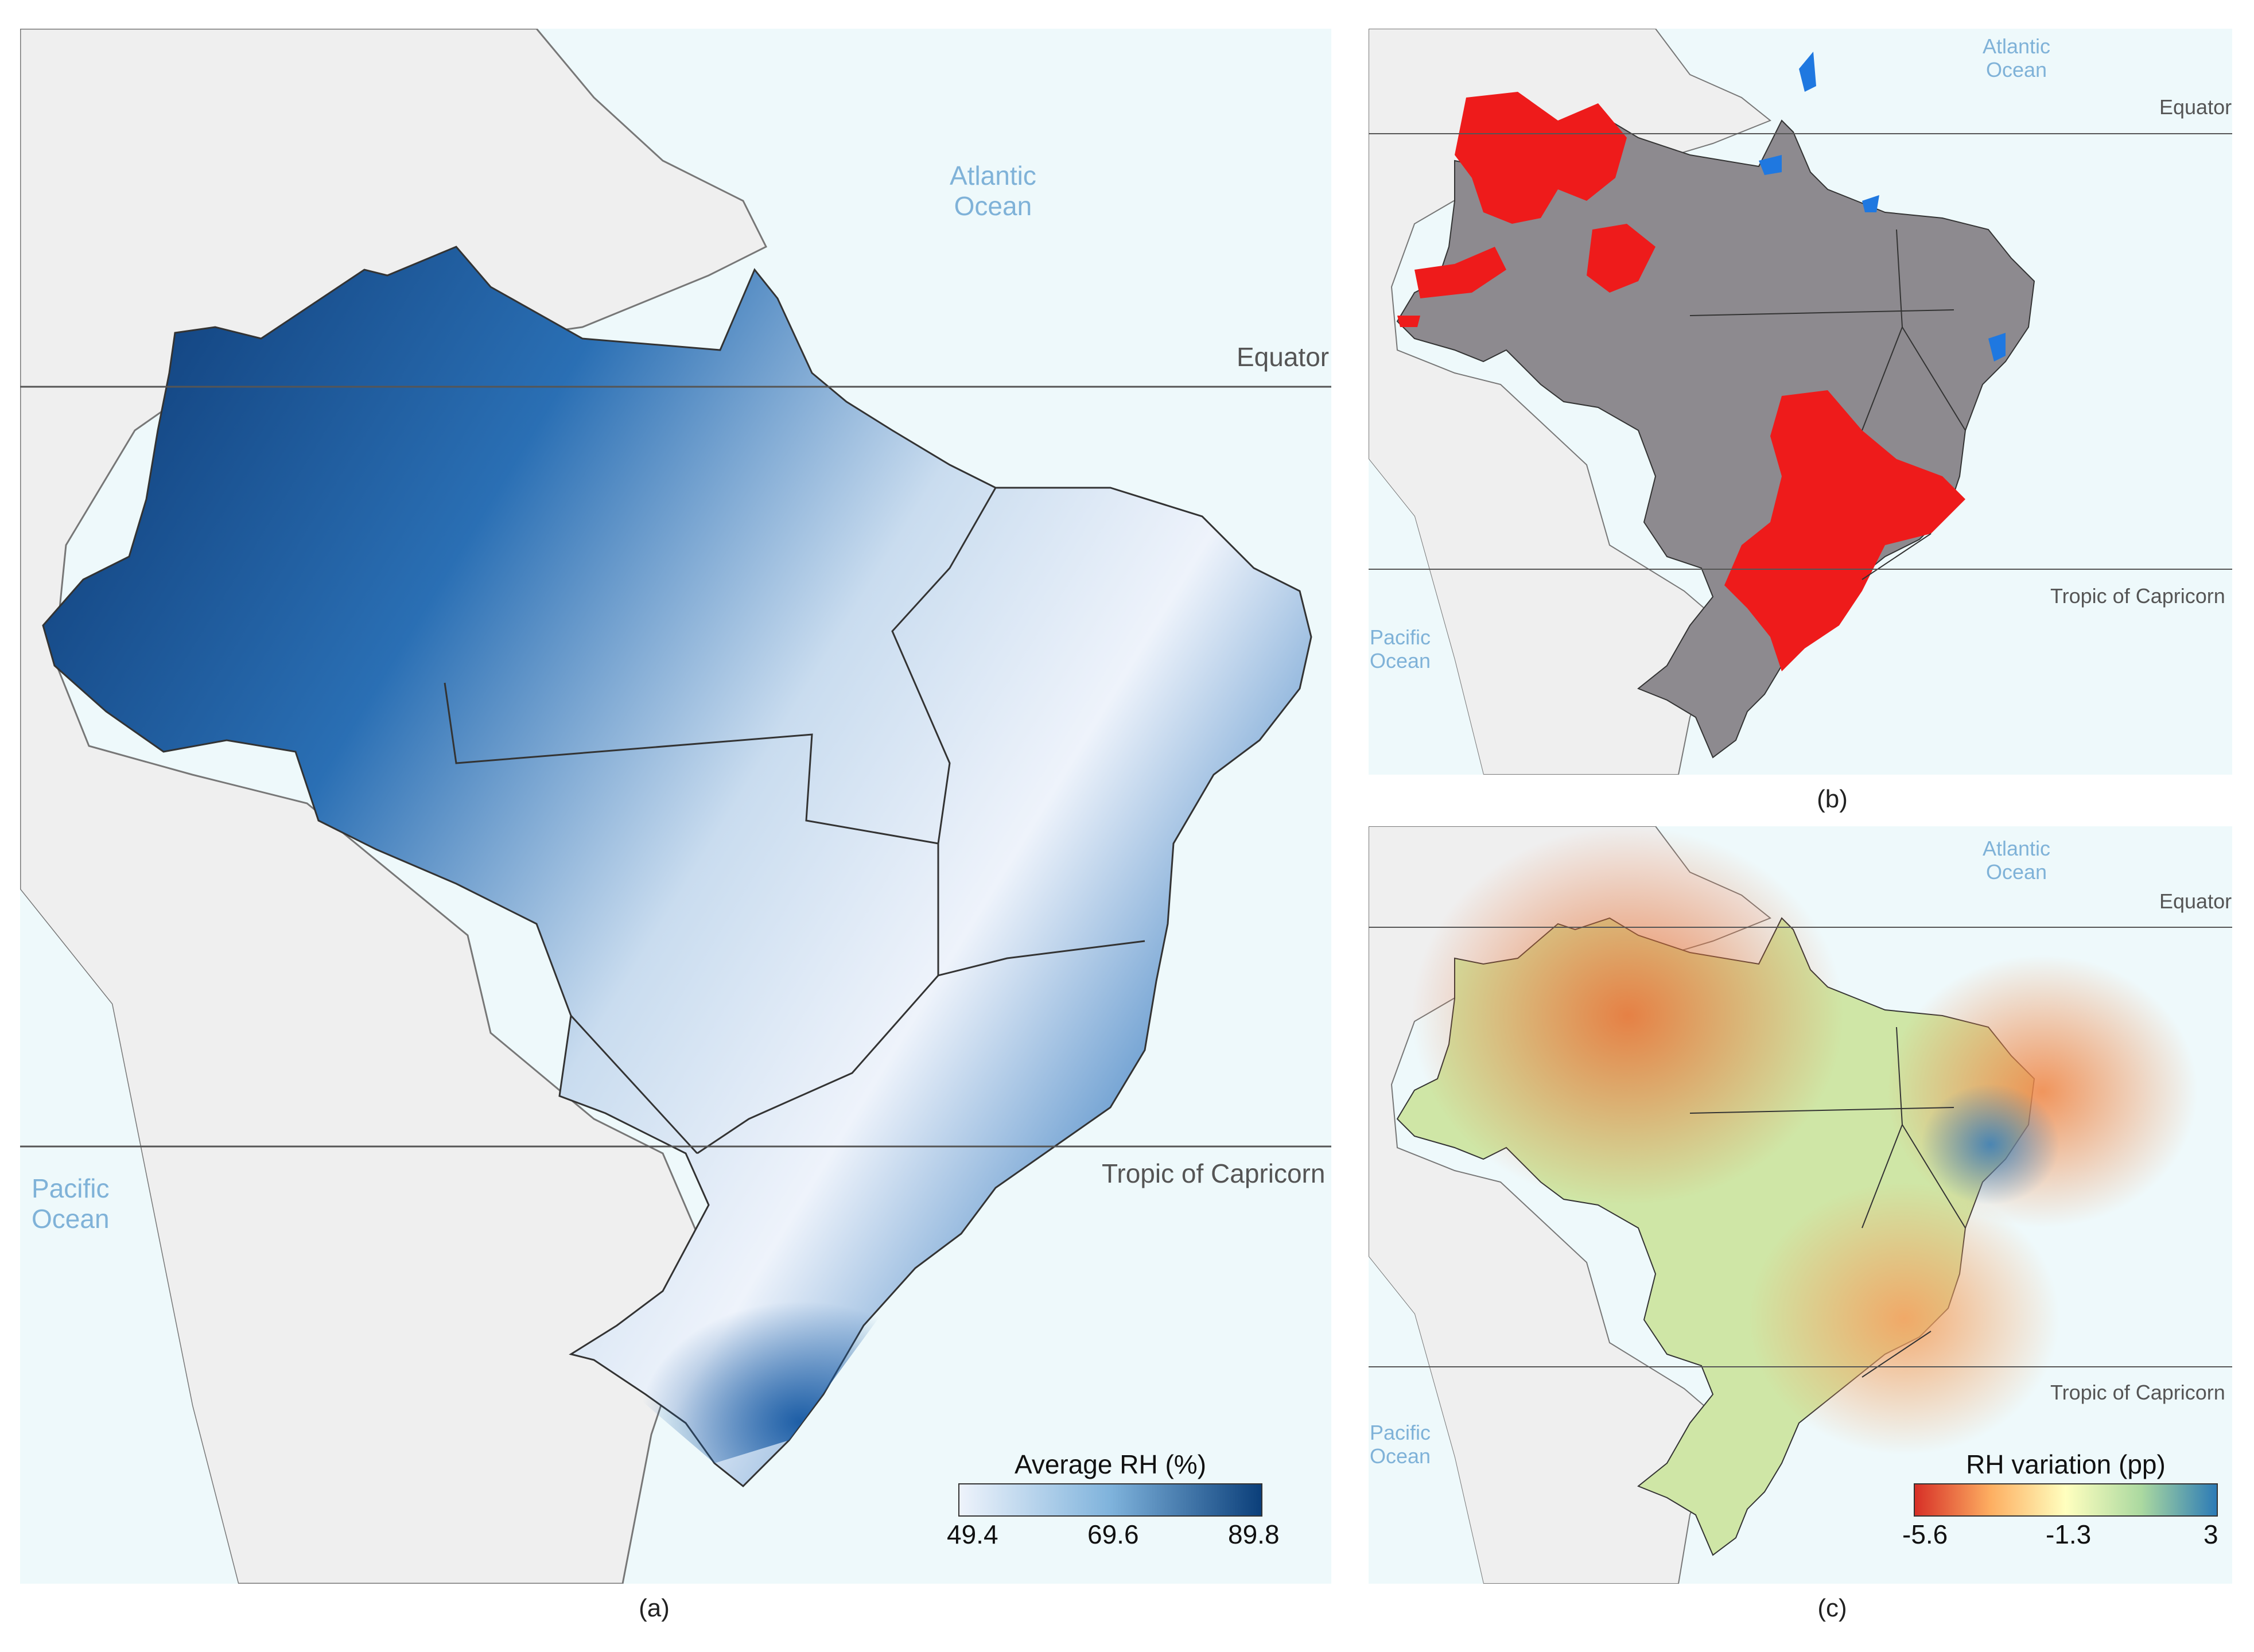 This screenshot has width=2254, height=1652. I want to click on pacific-ocean-label-b: Pacific Ocean, so click(1401, 649).